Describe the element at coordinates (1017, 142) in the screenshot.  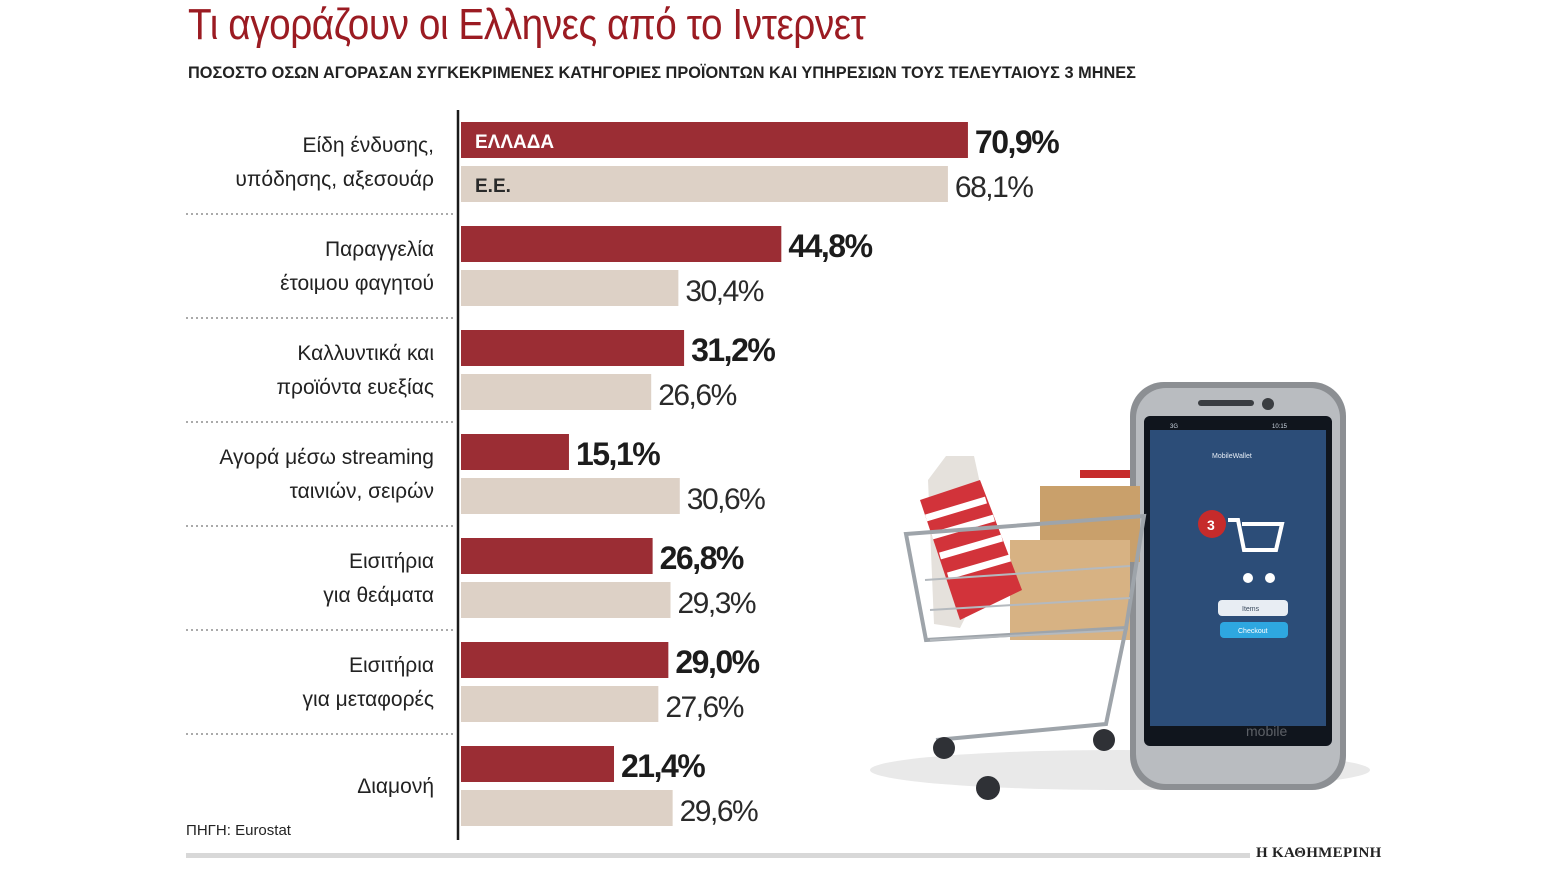
I see `value-label-greece: 70,9%` at that location.